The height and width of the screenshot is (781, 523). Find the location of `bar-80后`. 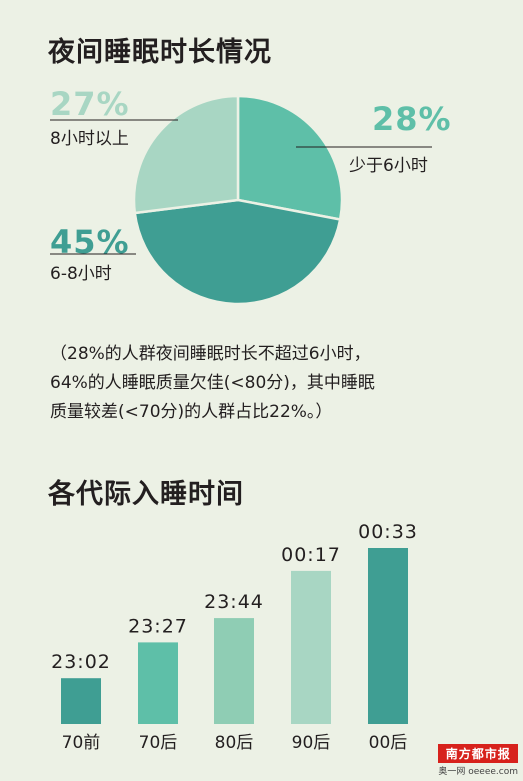

bar-80后 is located at coordinates (234, 671).